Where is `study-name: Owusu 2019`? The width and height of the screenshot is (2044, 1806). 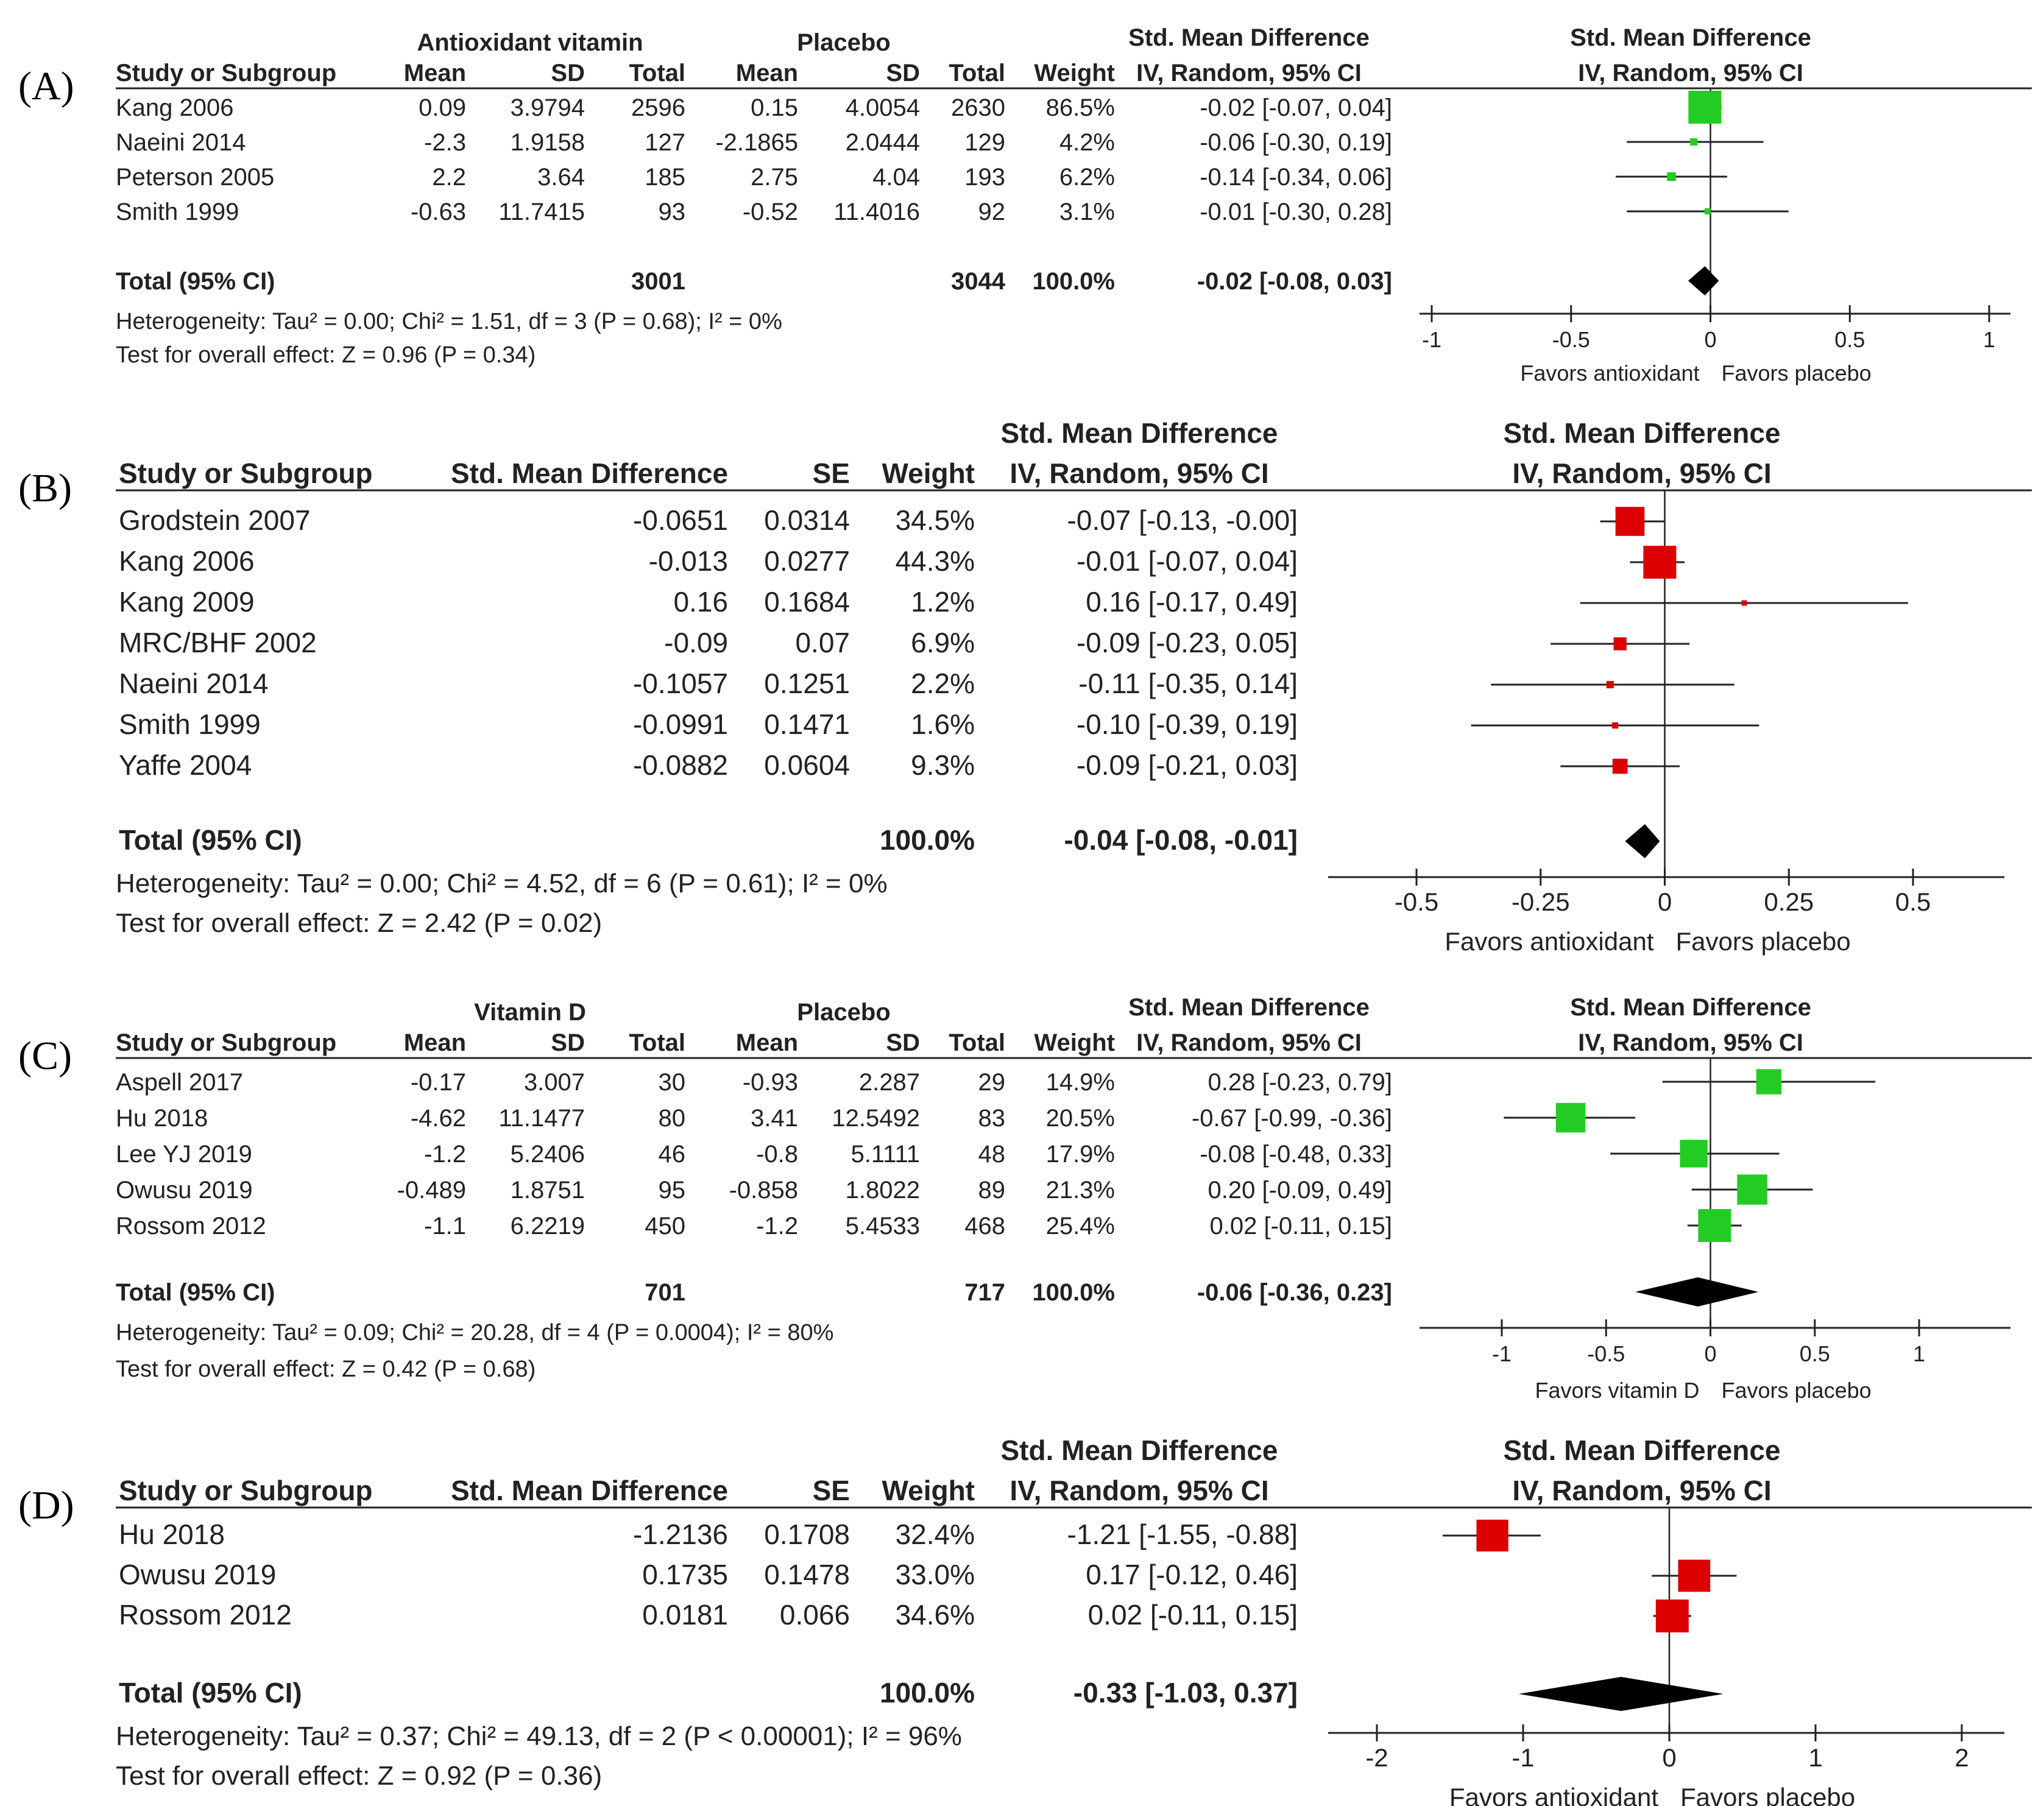
study-name: Owusu 2019 is located at coordinates (184, 1190).